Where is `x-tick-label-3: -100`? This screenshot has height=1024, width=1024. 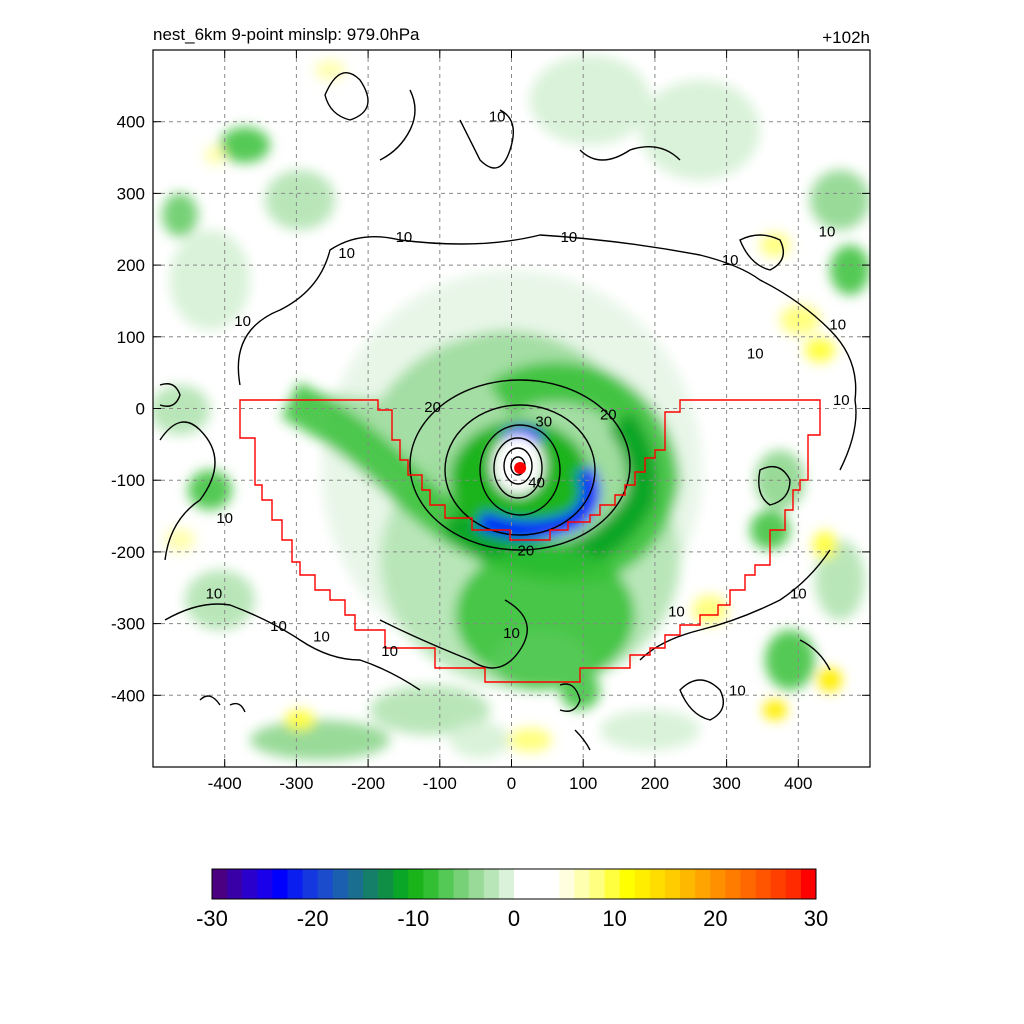
x-tick-label-3: -100 is located at coordinates (440, 783).